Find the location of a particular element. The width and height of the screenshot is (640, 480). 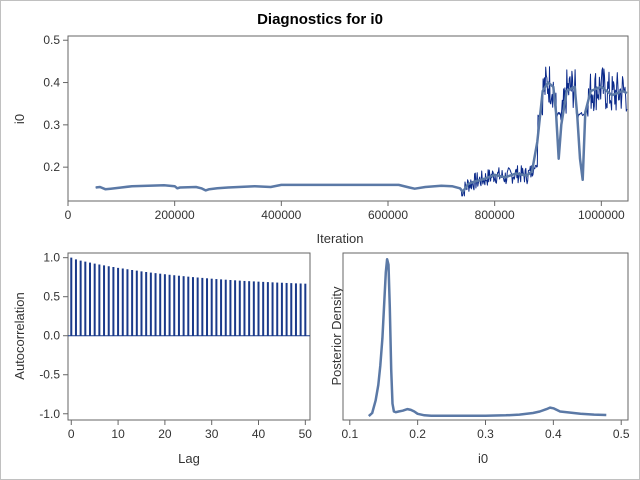

density-y-axis-title: Posterior Density is located at coordinates (336, 335).